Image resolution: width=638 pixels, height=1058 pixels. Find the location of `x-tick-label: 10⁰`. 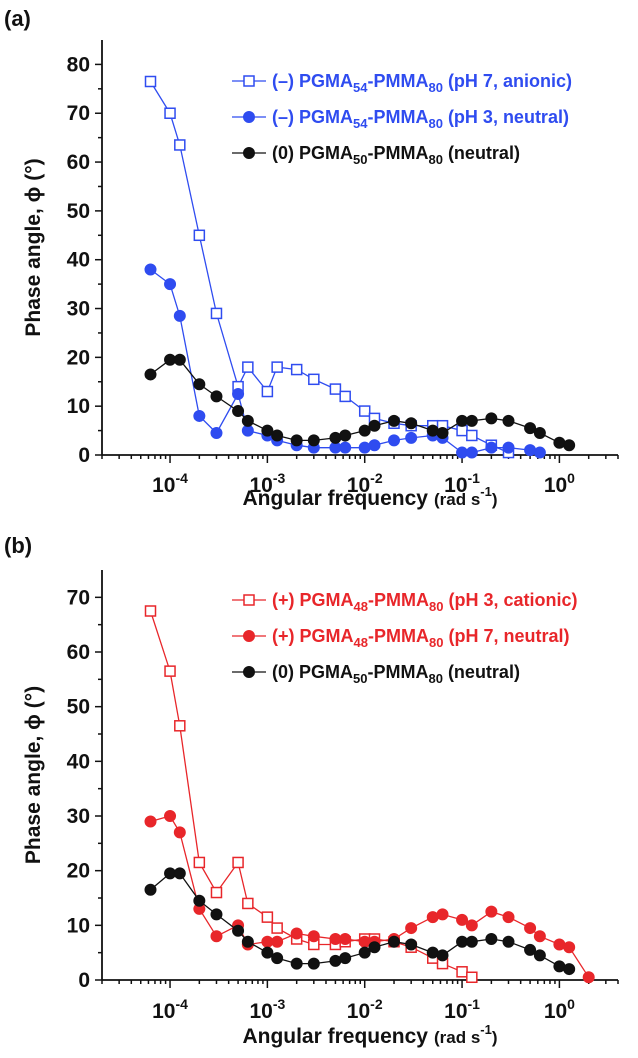

x-tick-label: 10⁰ is located at coordinates (559, 483).